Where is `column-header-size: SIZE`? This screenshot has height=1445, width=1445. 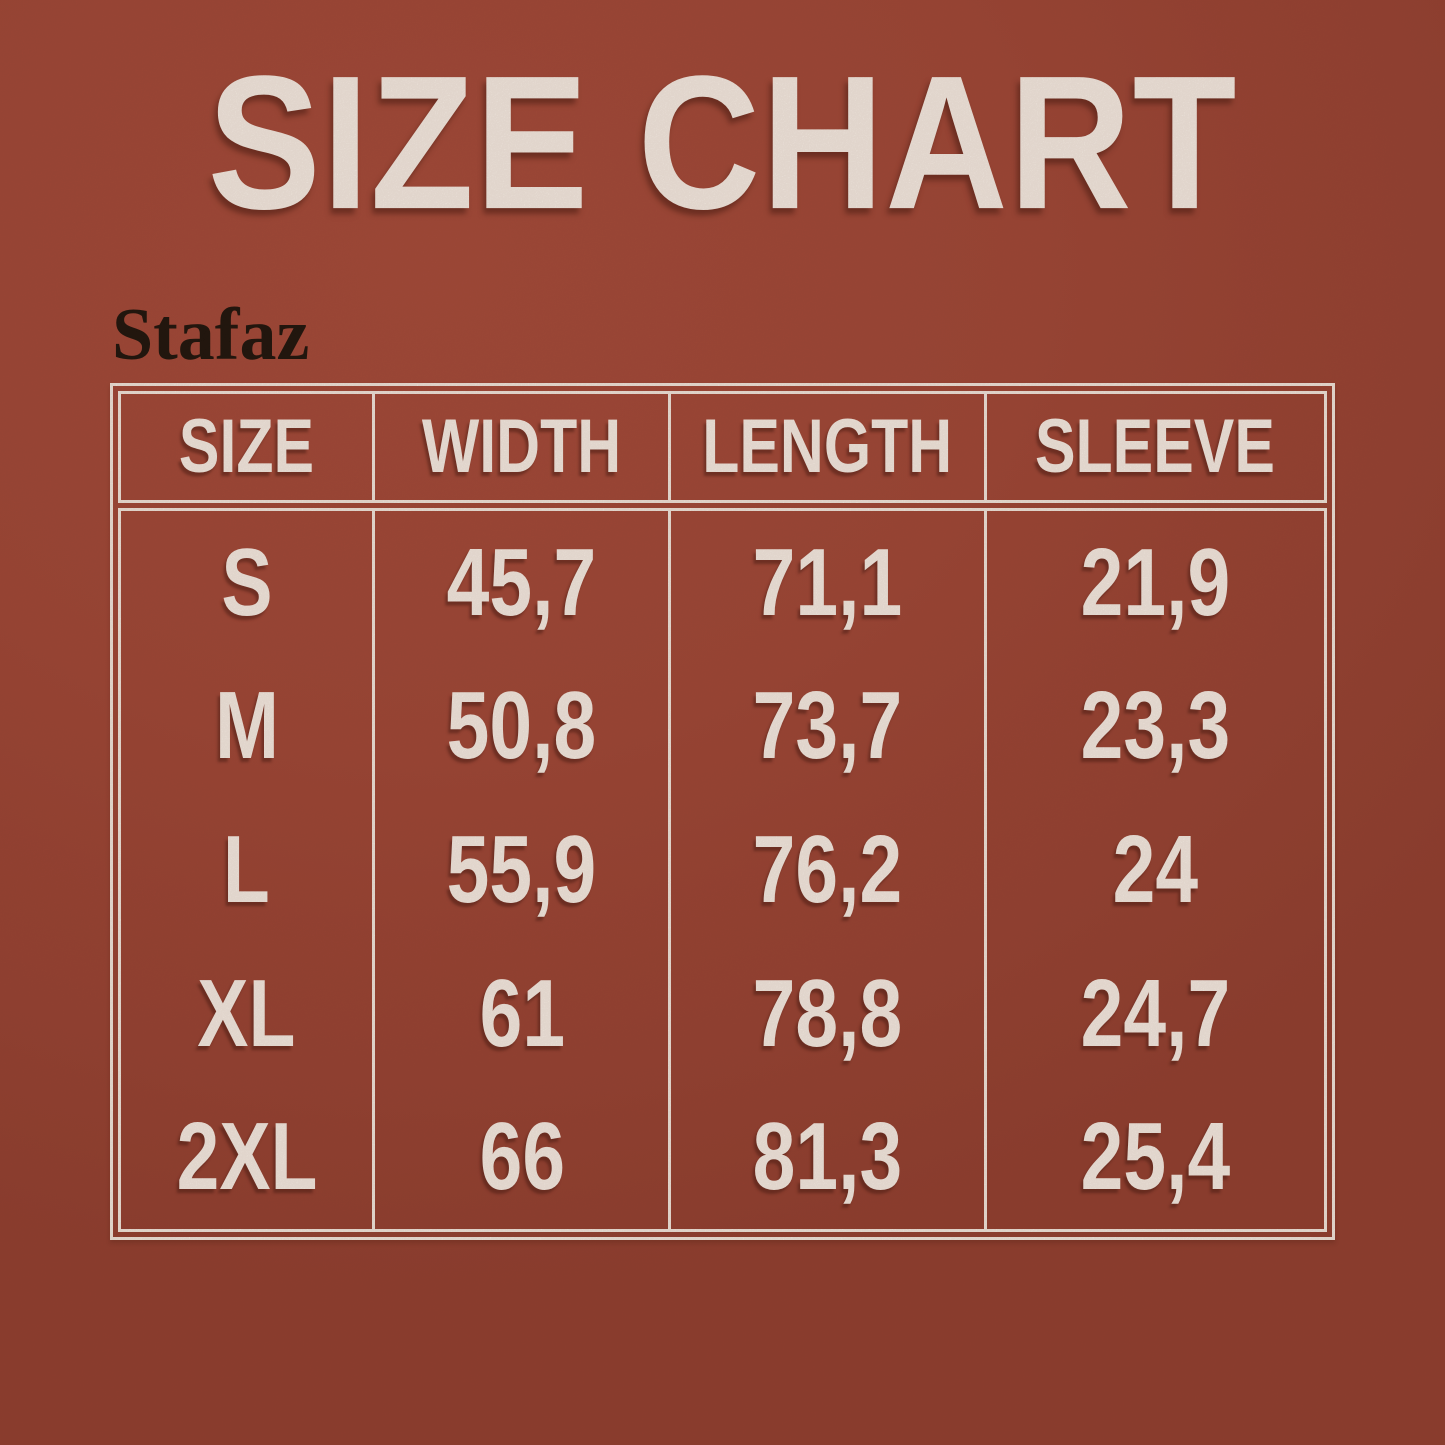
column-header-size: SIZE is located at coordinates (246, 447).